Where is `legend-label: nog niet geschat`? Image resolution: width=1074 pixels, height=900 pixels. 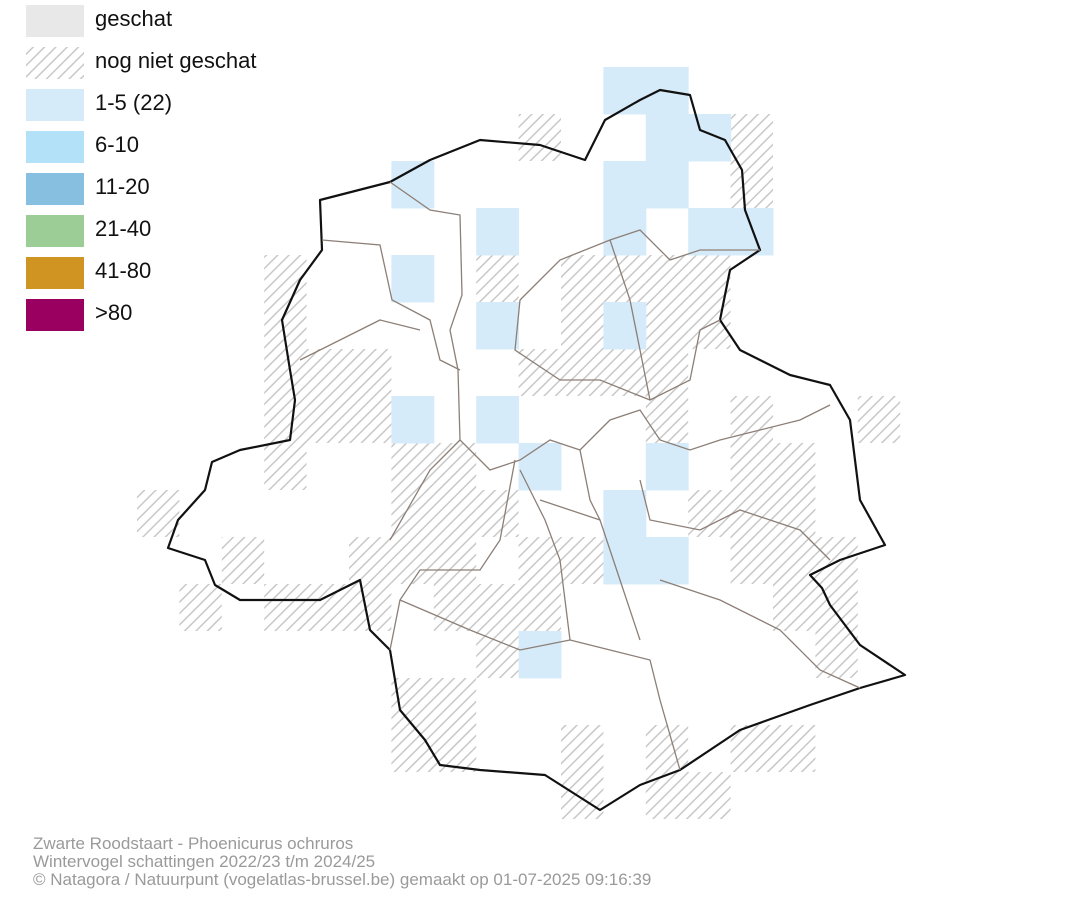 legend-label: nog niet geschat is located at coordinates (175, 60).